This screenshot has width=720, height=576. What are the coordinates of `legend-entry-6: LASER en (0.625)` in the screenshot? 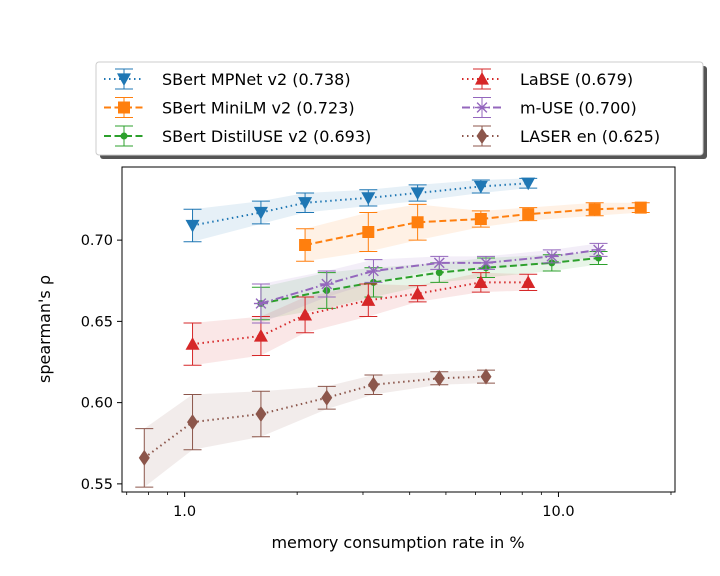 It's located at (561, 136).